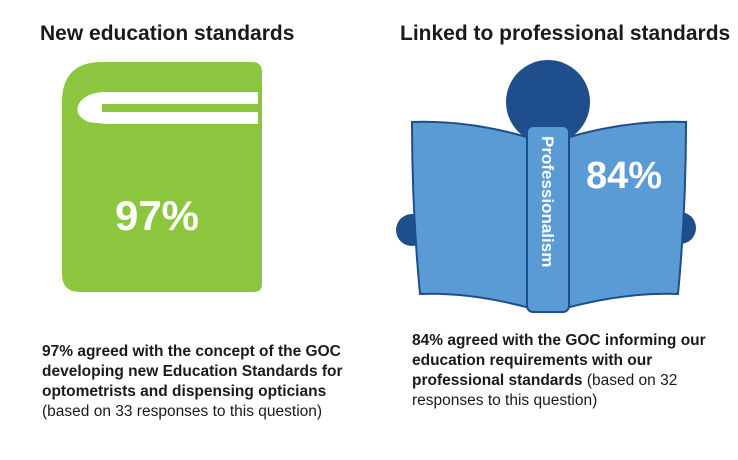  Describe the element at coordinates (548, 102) in the screenshot. I see `reader-head` at that location.